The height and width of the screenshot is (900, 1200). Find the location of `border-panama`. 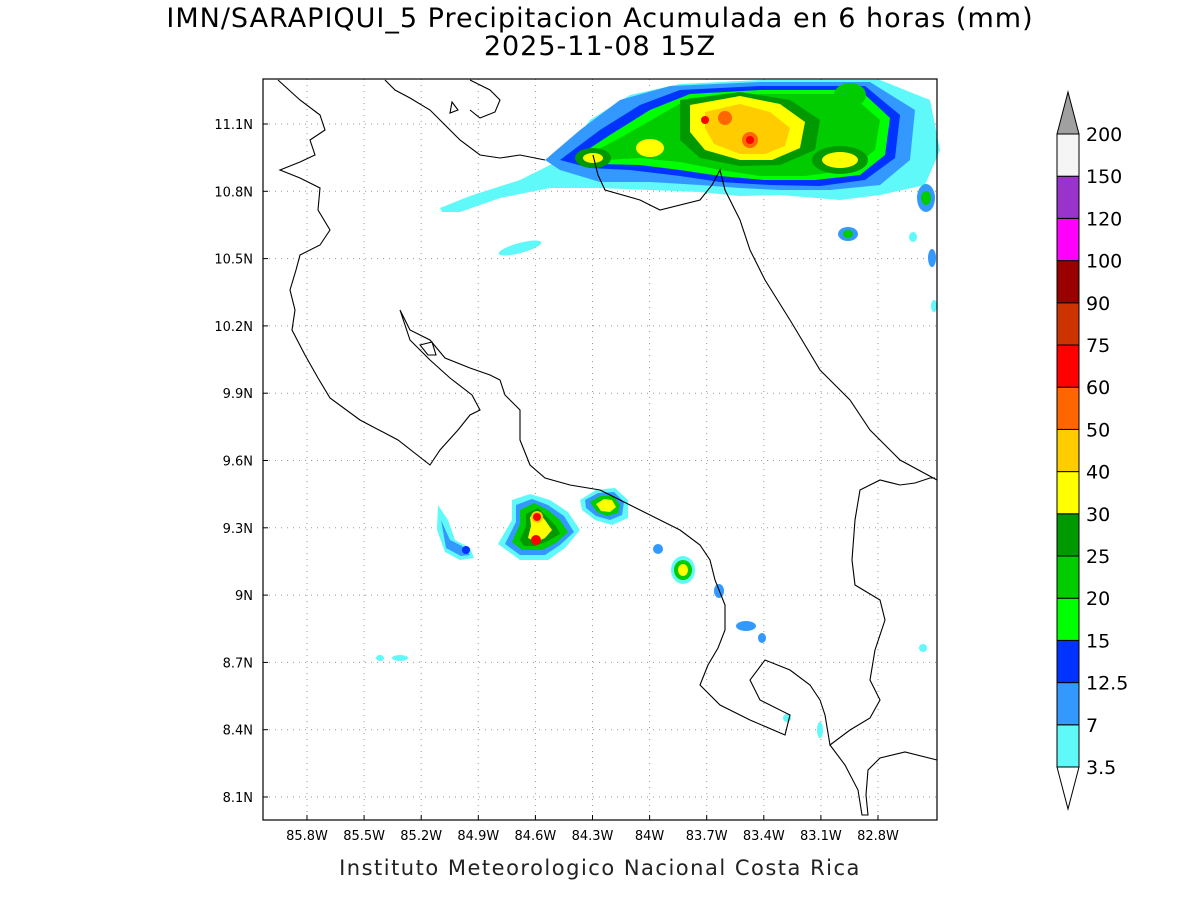

border-panama is located at coordinates (883, 780).